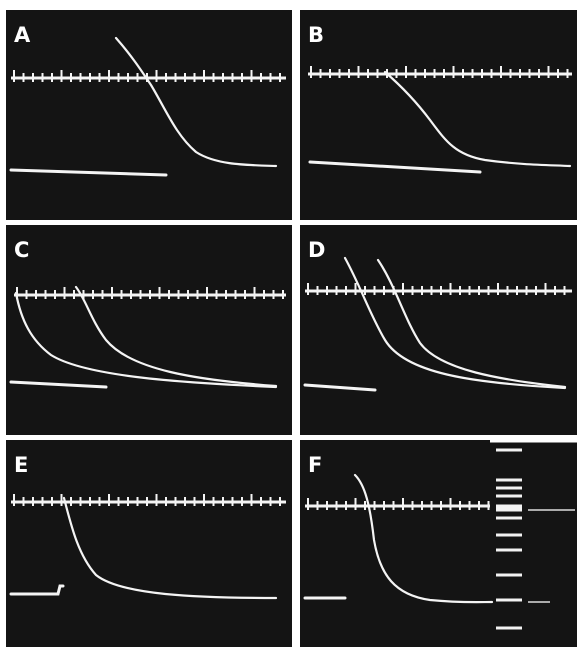  Describe the element at coordinates (509, 539) in the screenshot. I see `calibration-ladder` at that location.